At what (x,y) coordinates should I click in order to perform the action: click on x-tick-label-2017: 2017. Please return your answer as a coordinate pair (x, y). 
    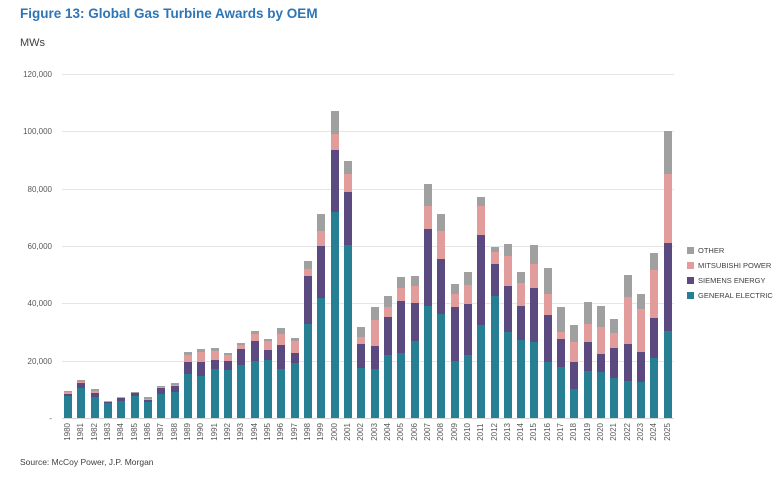
    Looking at the image, I should click on (561, 432).